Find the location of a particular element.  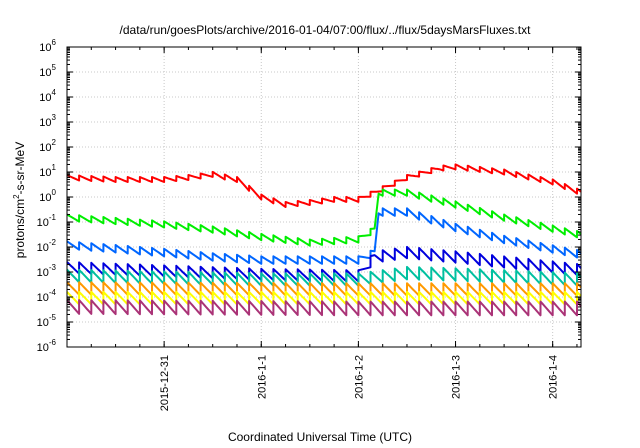

y-tick-label: 10⁻⁵ is located at coordinates (47, 321).